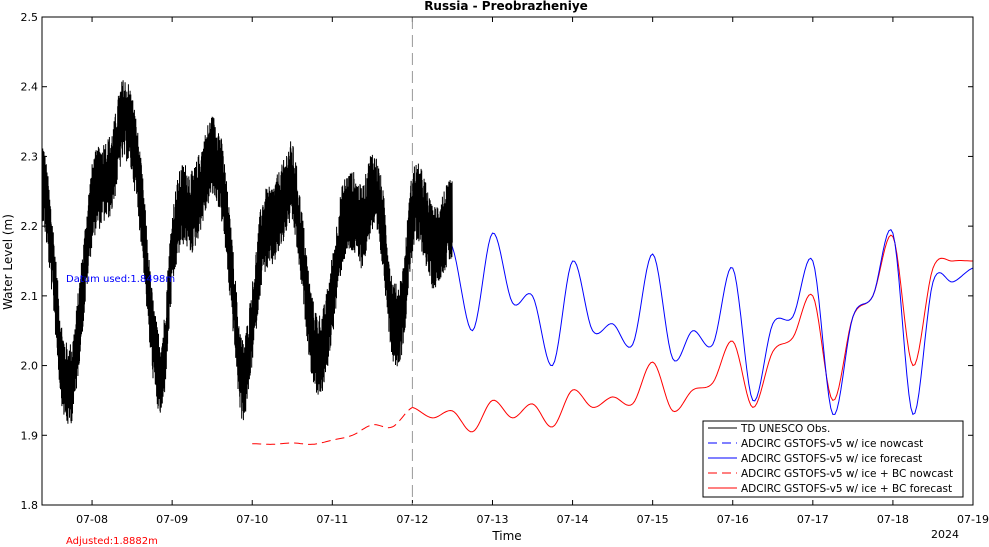 The image size is (989, 547). What do you see at coordinates (573, 519) in the screenshot?
I see `x-tick-label: 07-14` at bounding box center [573, 519].